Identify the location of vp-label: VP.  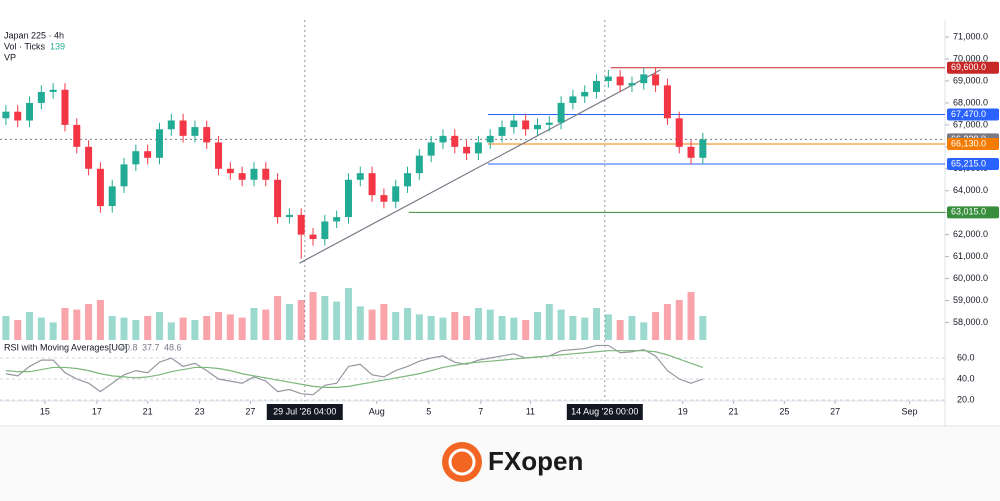
(10, 57).